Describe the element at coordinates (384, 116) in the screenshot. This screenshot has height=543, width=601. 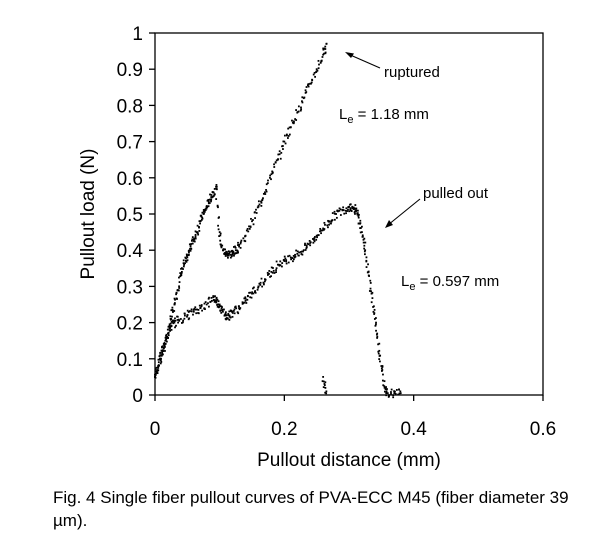
I see `annotation-le-1: Le = 1.18 mm` at that location.